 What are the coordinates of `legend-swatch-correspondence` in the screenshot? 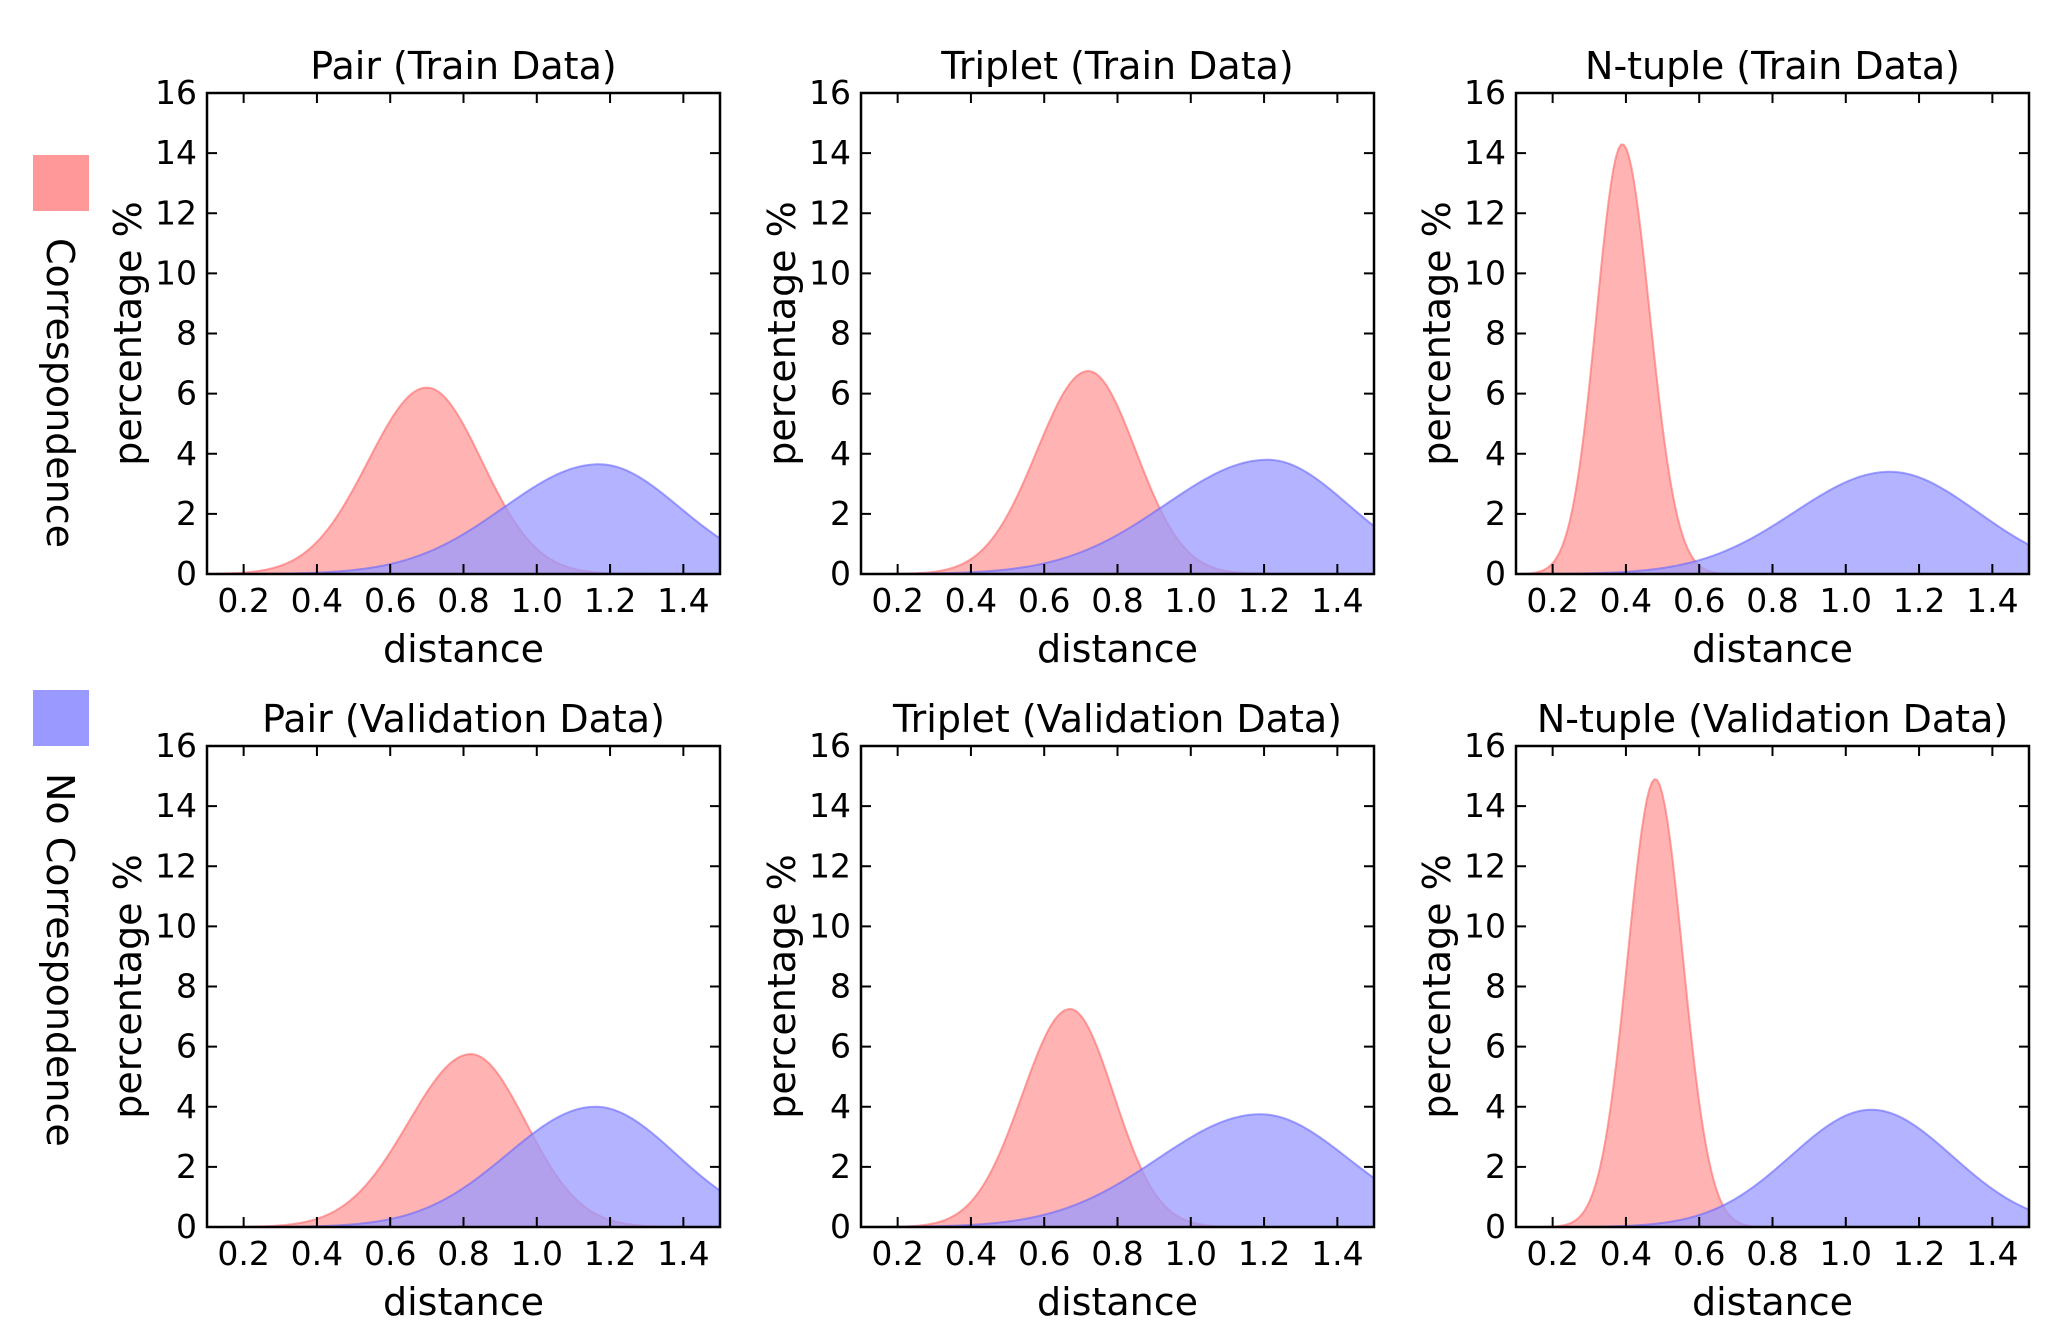 It's located at (61, 183).